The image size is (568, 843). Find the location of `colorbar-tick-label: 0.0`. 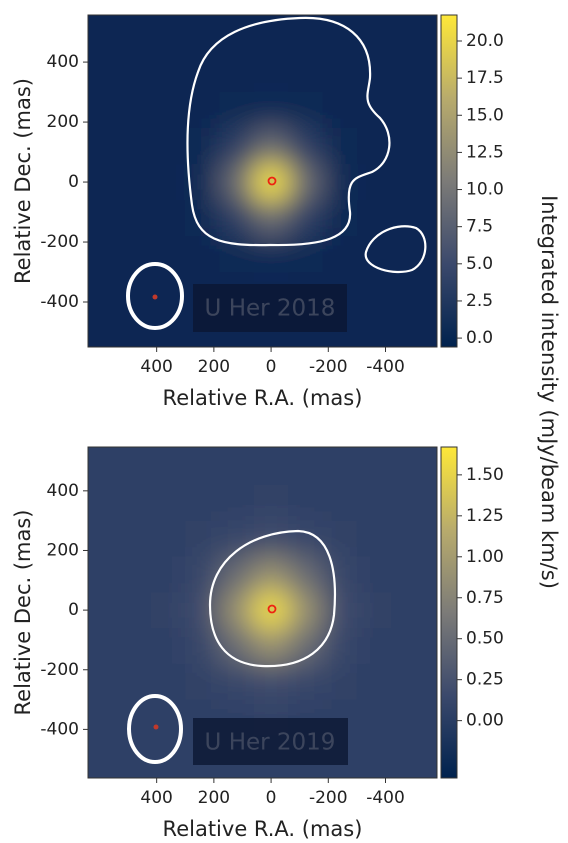

colorbar-tick-label: 0.0 is located at coordinates (479, 338).